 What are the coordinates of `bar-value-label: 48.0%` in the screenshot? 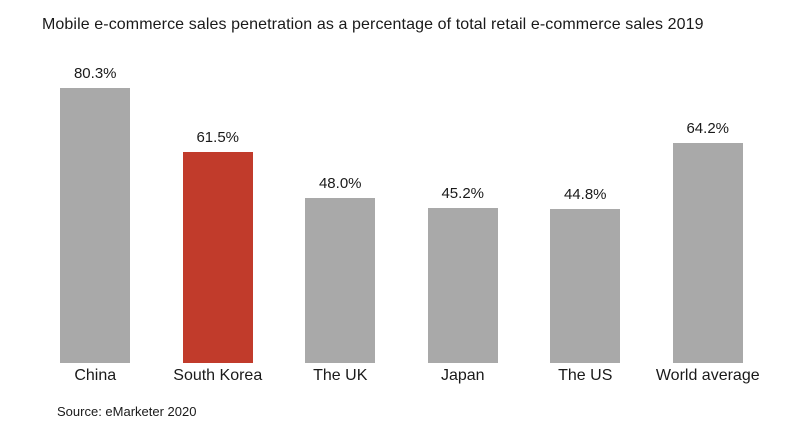 It's located at (340, 183).